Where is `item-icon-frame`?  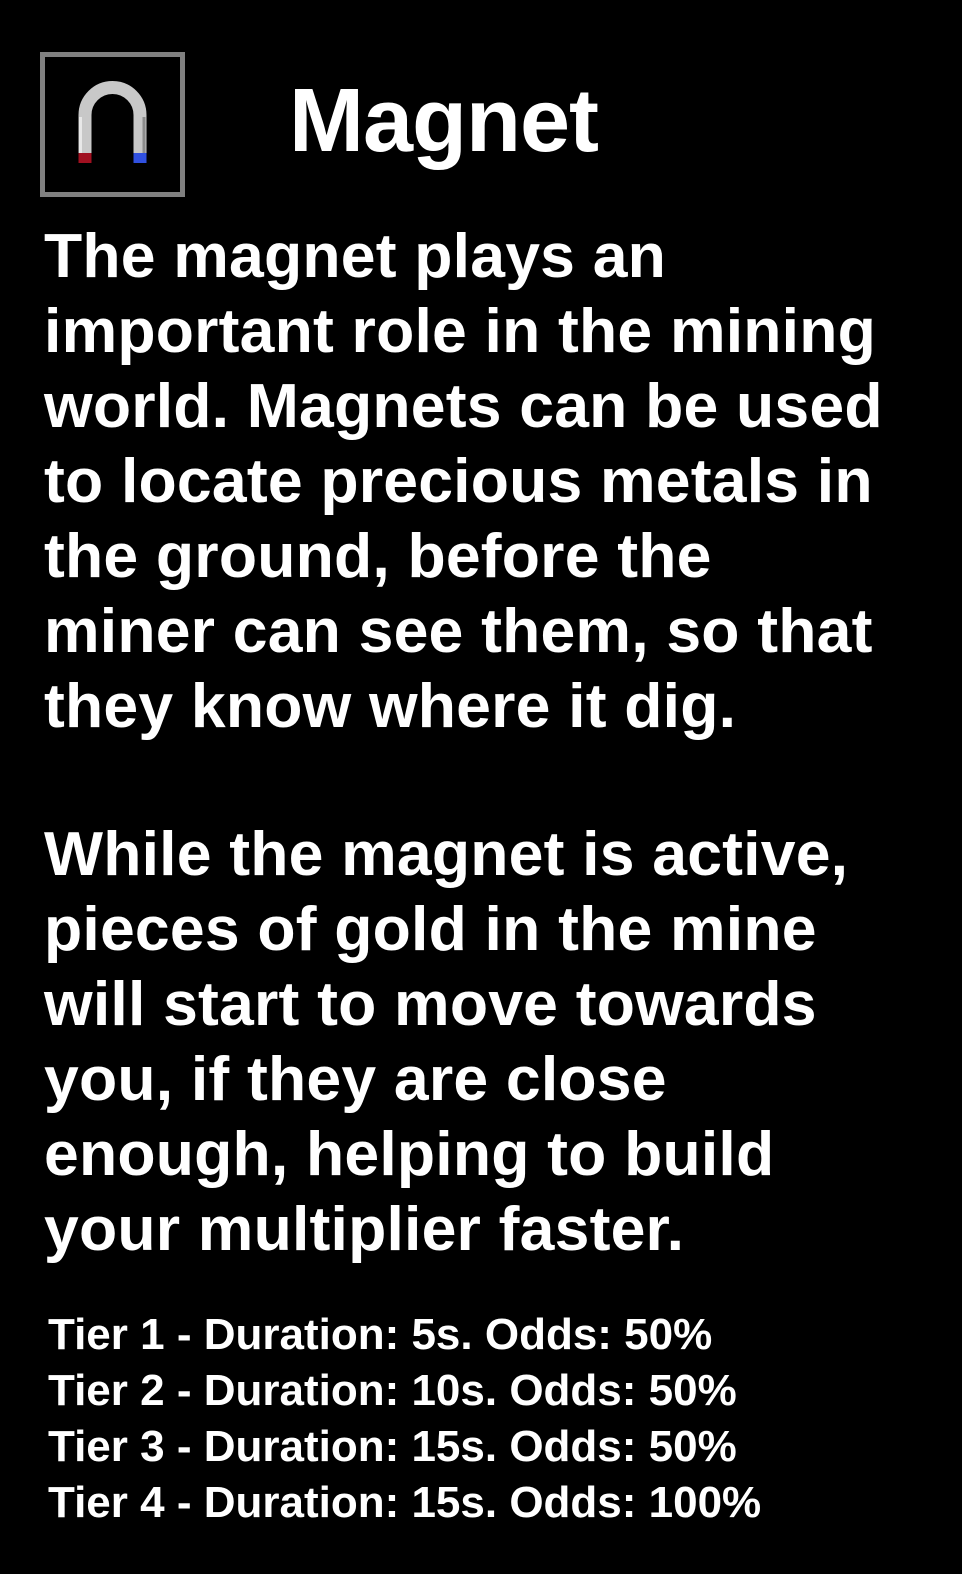
item-icon-frame is located at coordinates (112, 124).